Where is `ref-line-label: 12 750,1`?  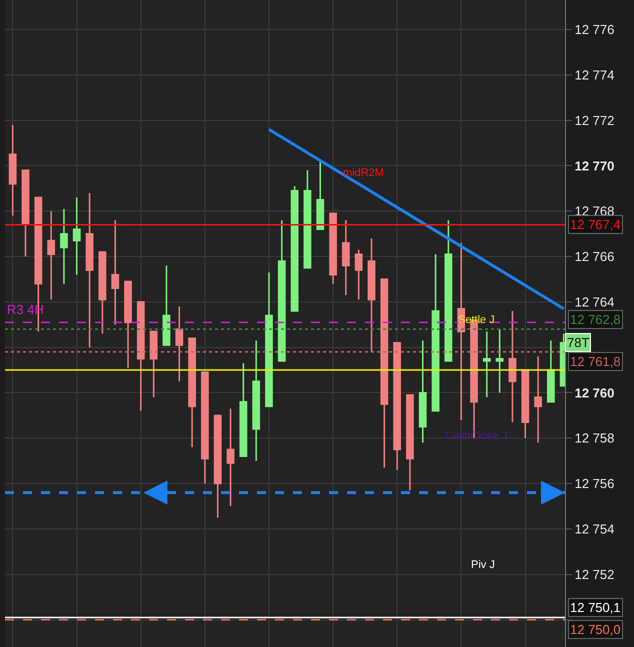
ref-line-label: 12 750,1 is located at coordinates (595, 607).